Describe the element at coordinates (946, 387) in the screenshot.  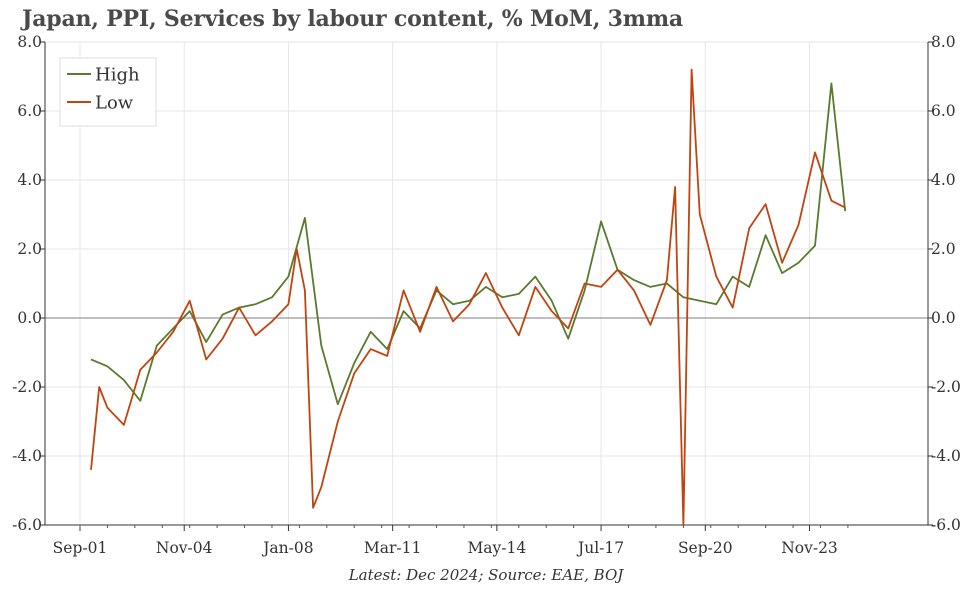
I see `y-tick-label-right: -2.0` at that location.